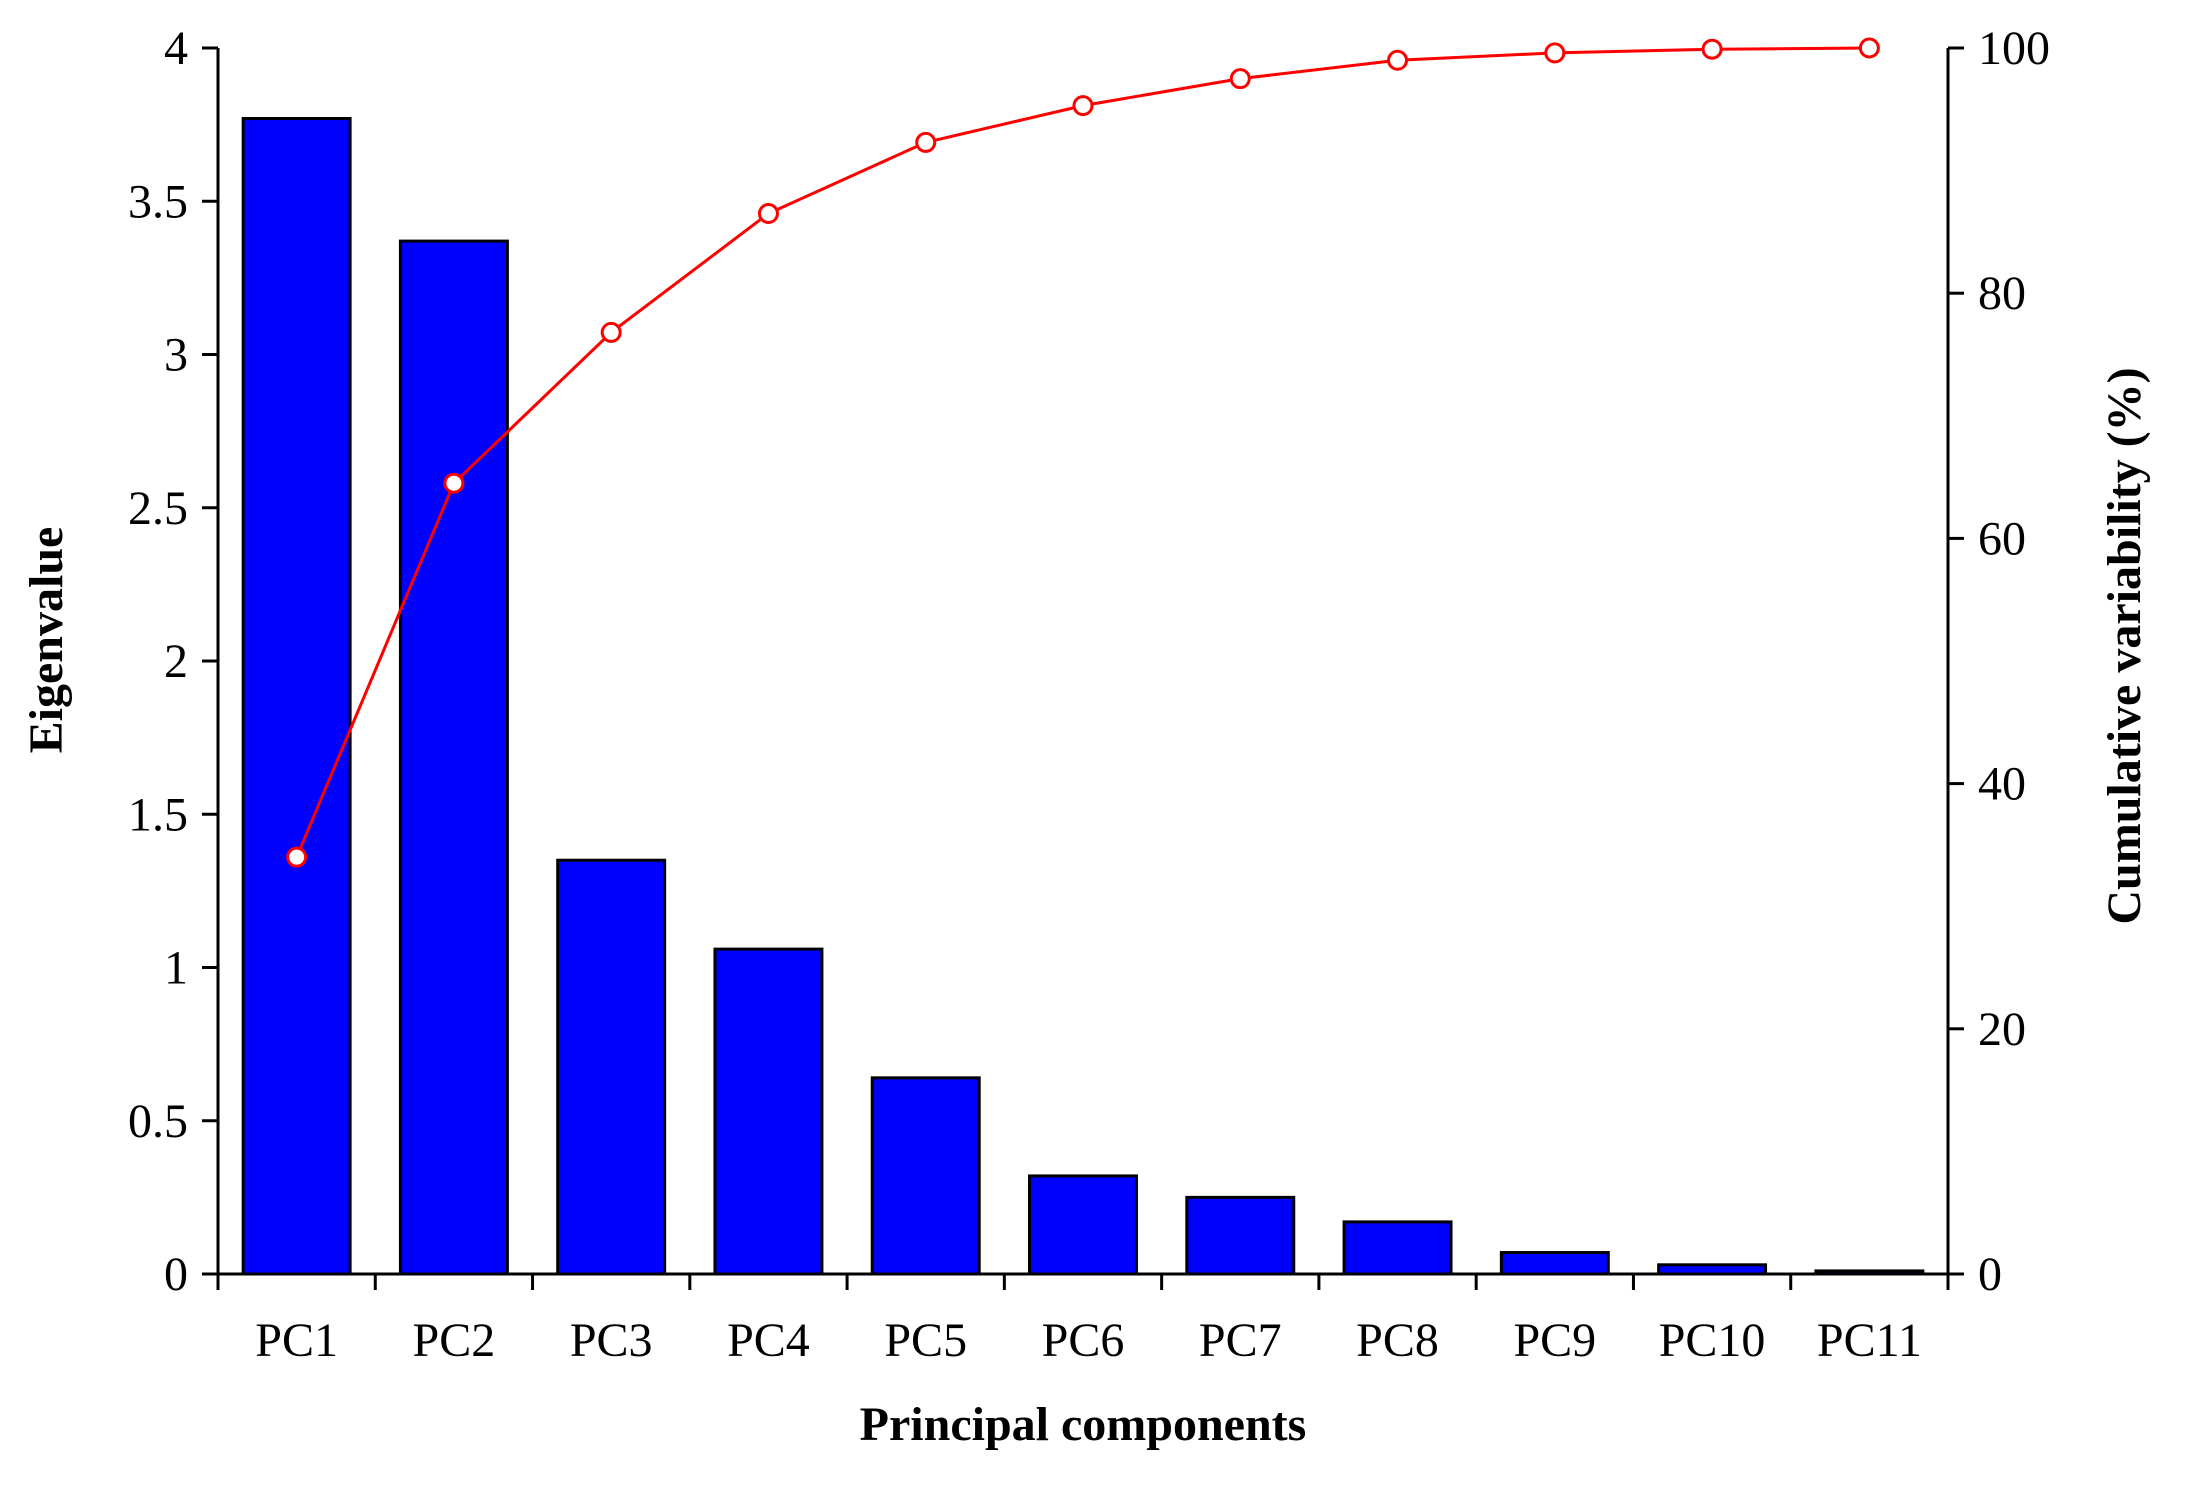 The height and width of the screenshot is (1493, 2186). What do you see at coordinates (1397, 1340) in the screenshot?
I see `x-tick-label: PC8` at bounding box center [1397, 1340].